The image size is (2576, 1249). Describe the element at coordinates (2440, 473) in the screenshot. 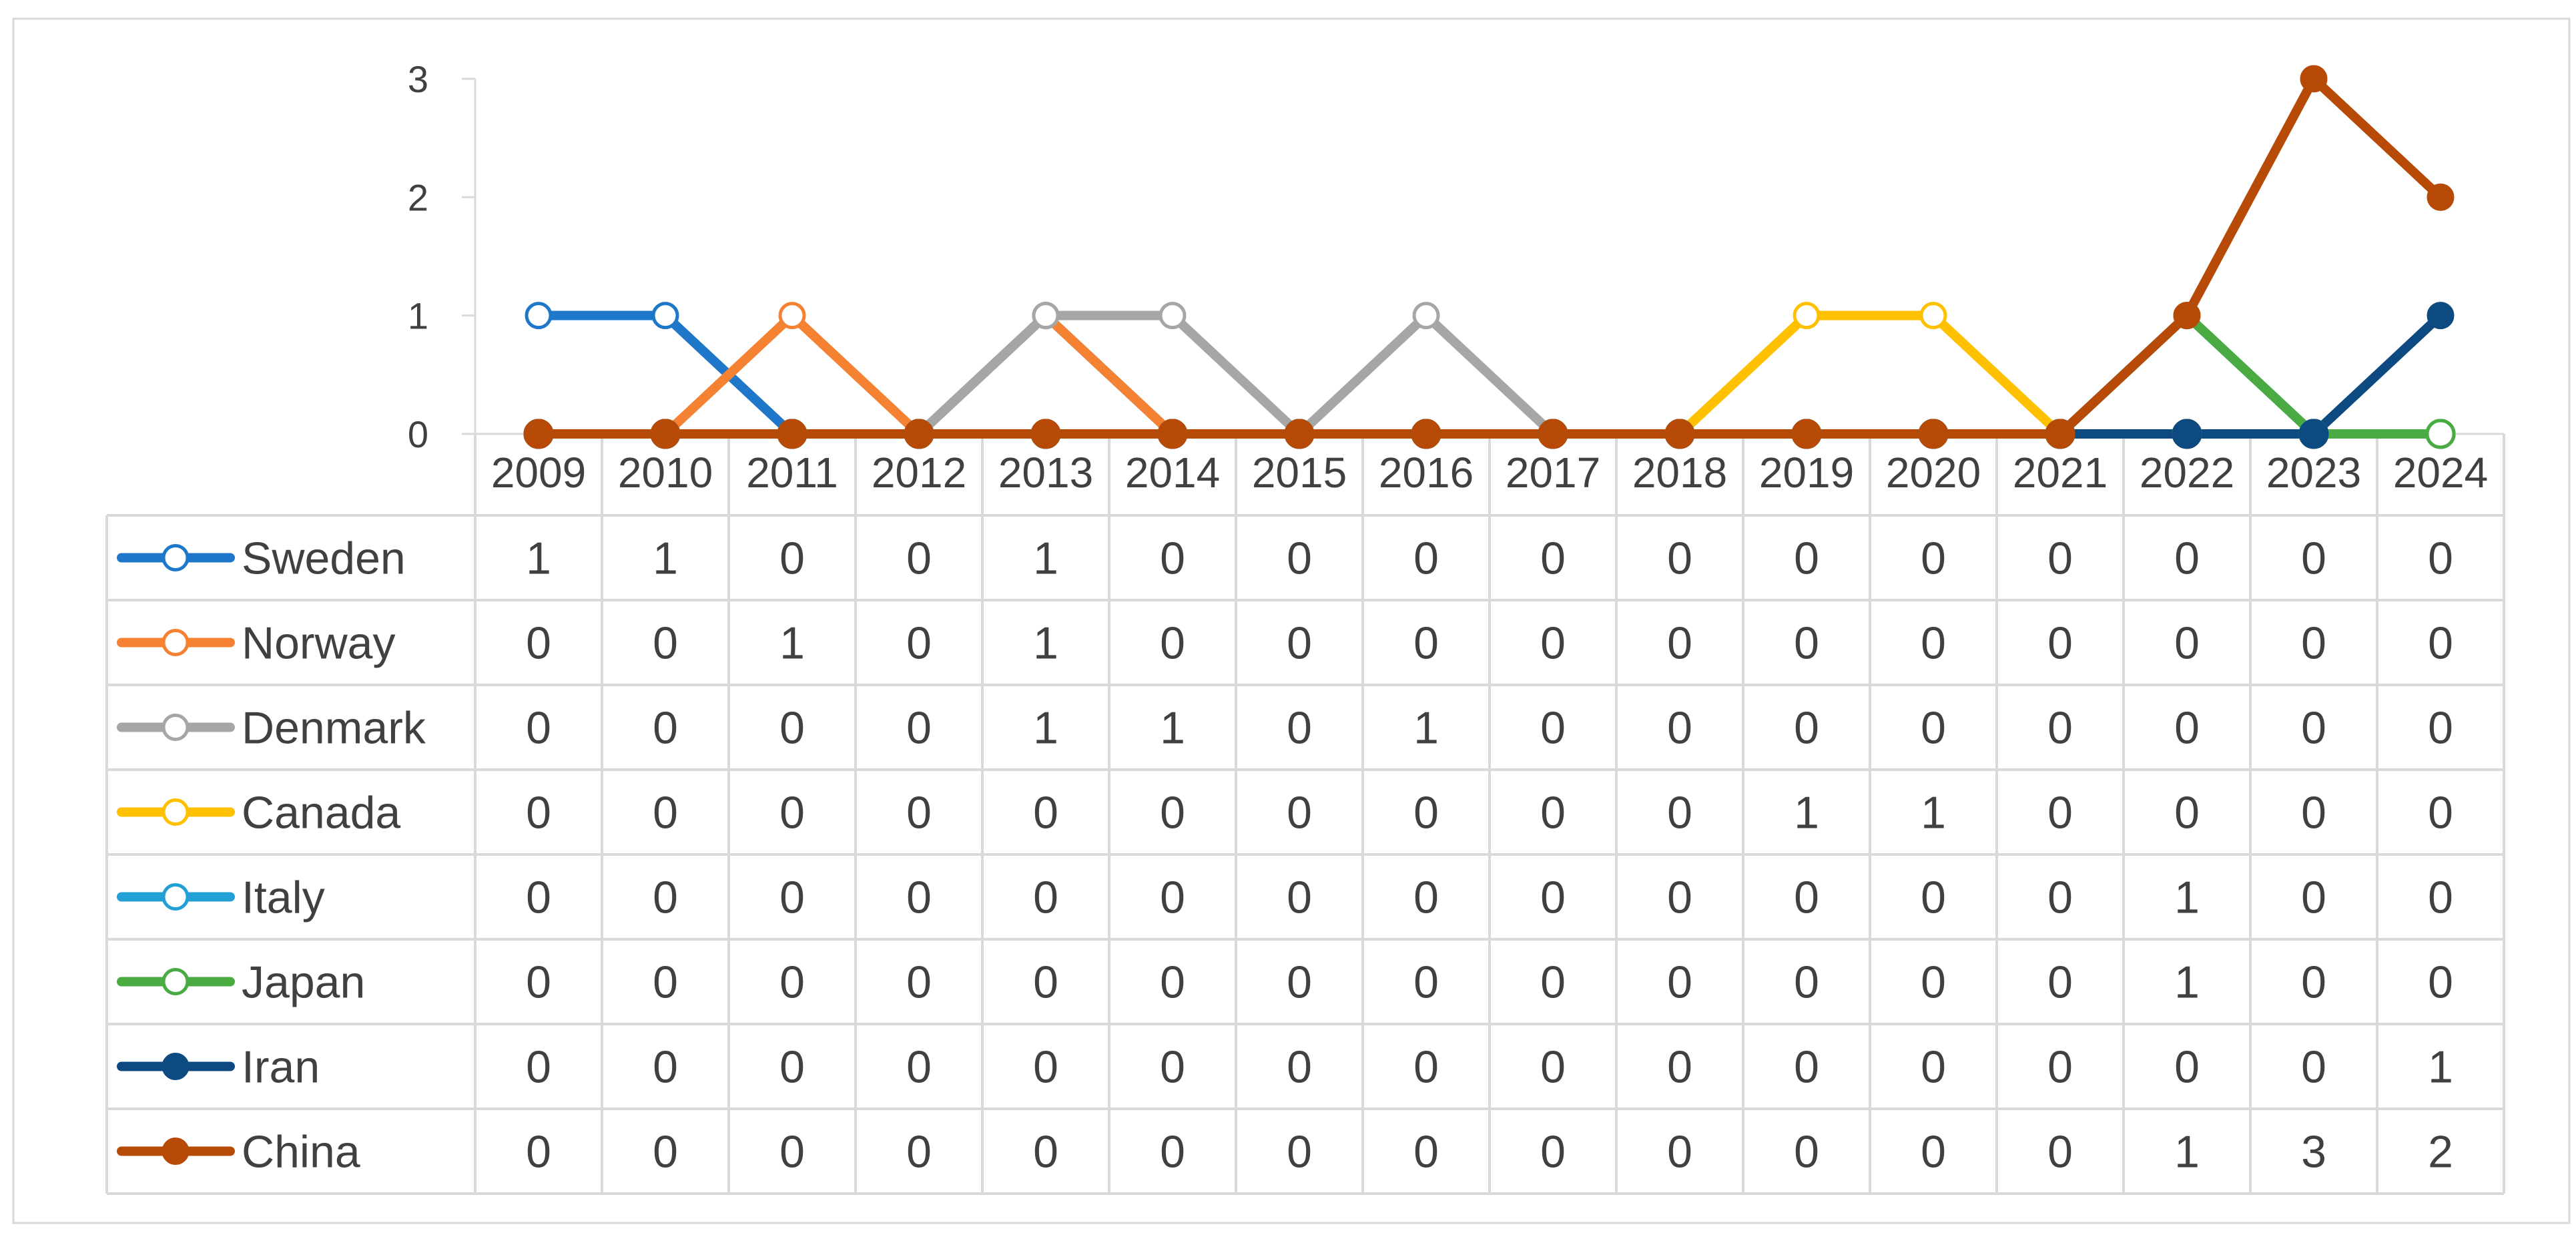

I see `x-tick-label: 2024` at that location.